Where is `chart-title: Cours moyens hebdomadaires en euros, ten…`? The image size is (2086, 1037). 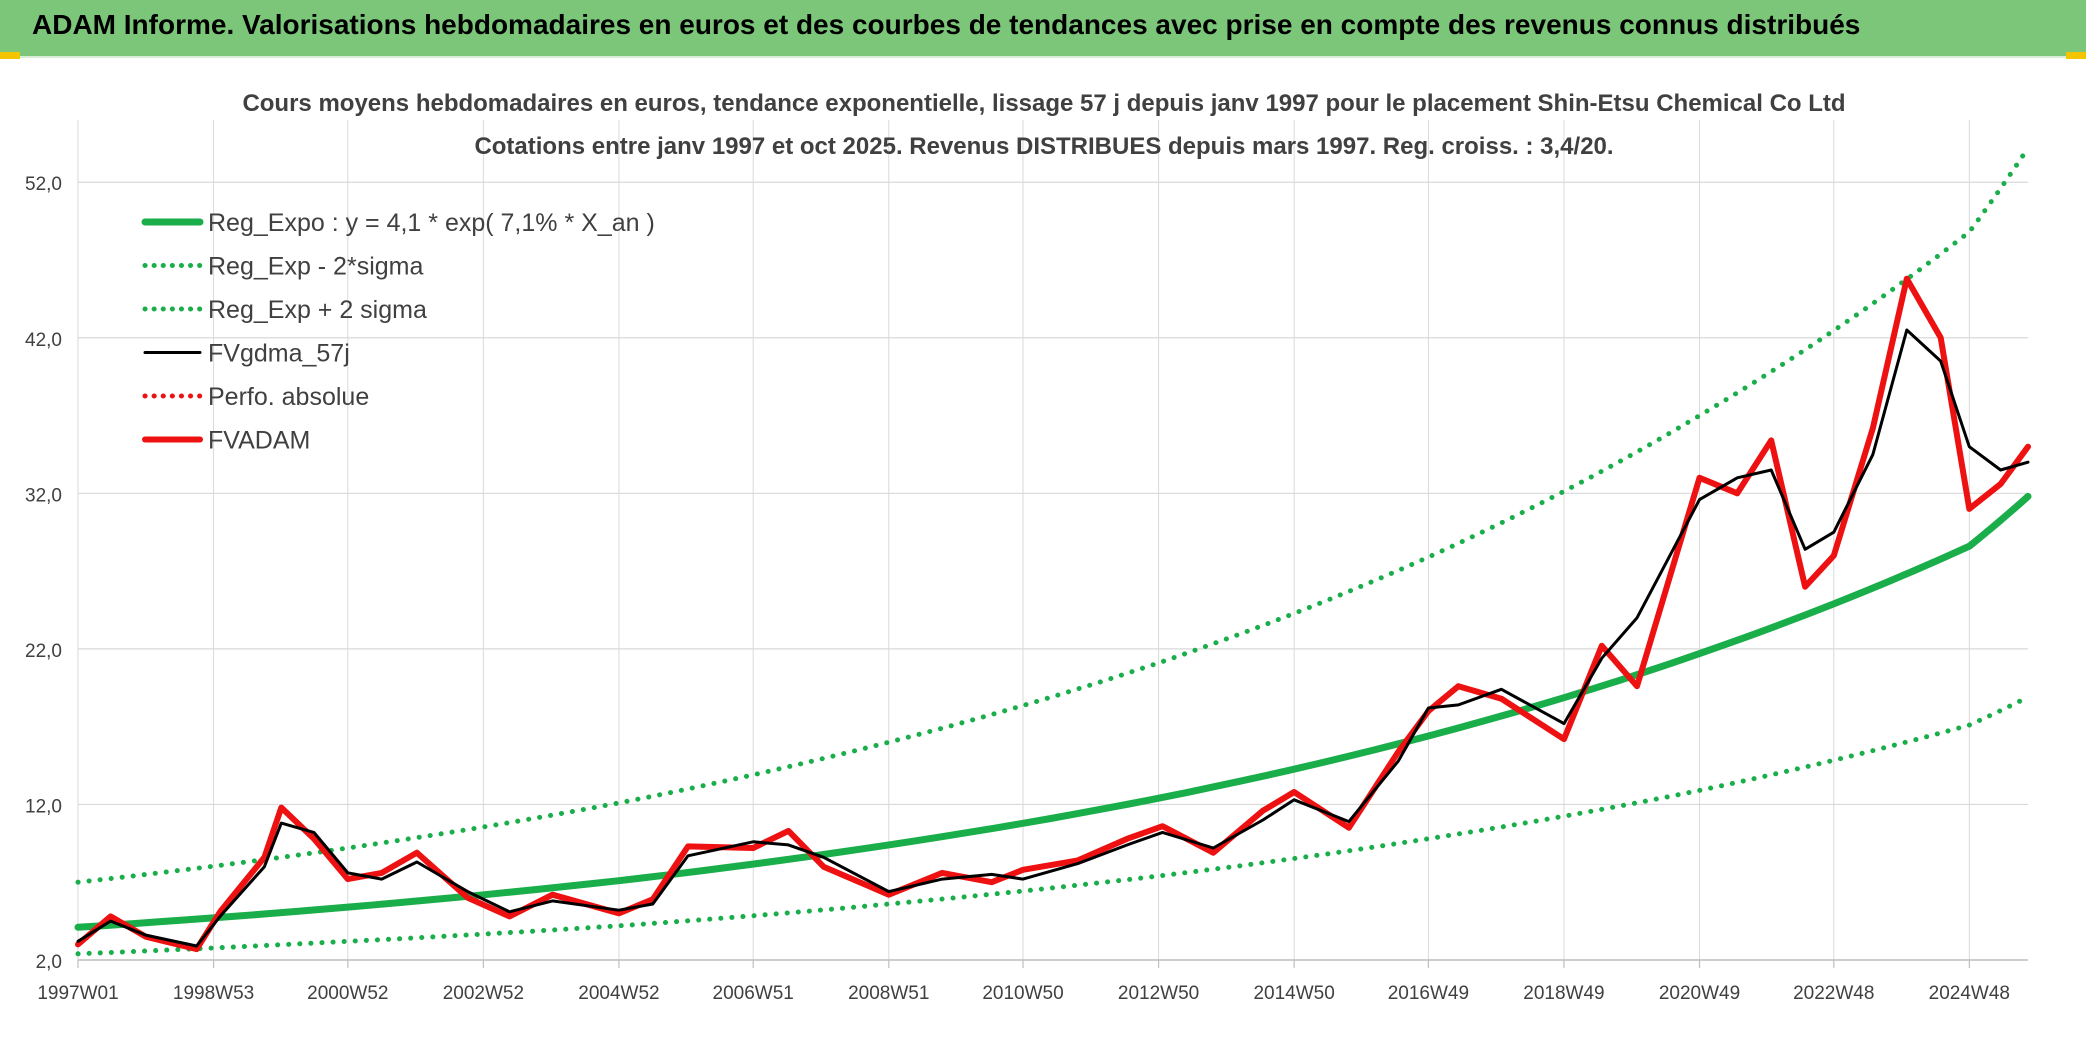
chart-title: Cours moyens hebdomadaires en euros, ten… is located at coordinates (1043, 103).